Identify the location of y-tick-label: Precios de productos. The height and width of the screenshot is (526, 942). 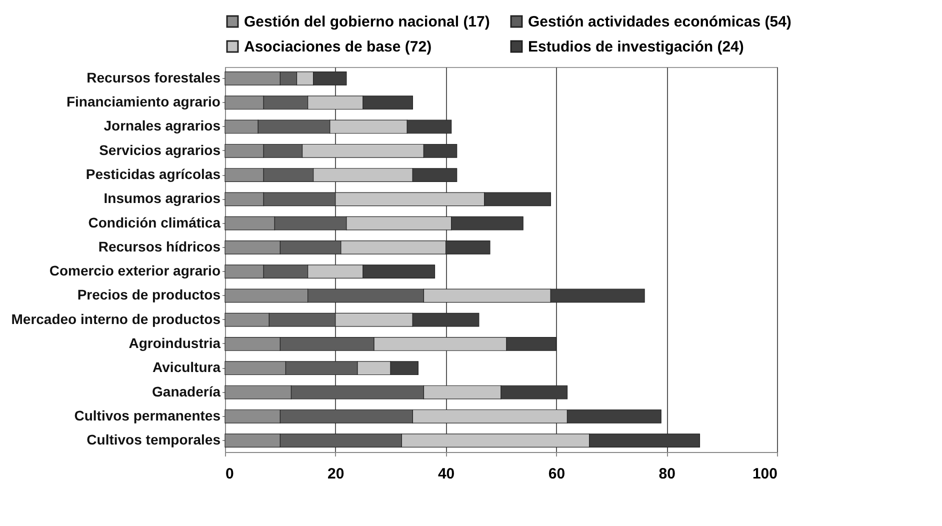
(149, 294).